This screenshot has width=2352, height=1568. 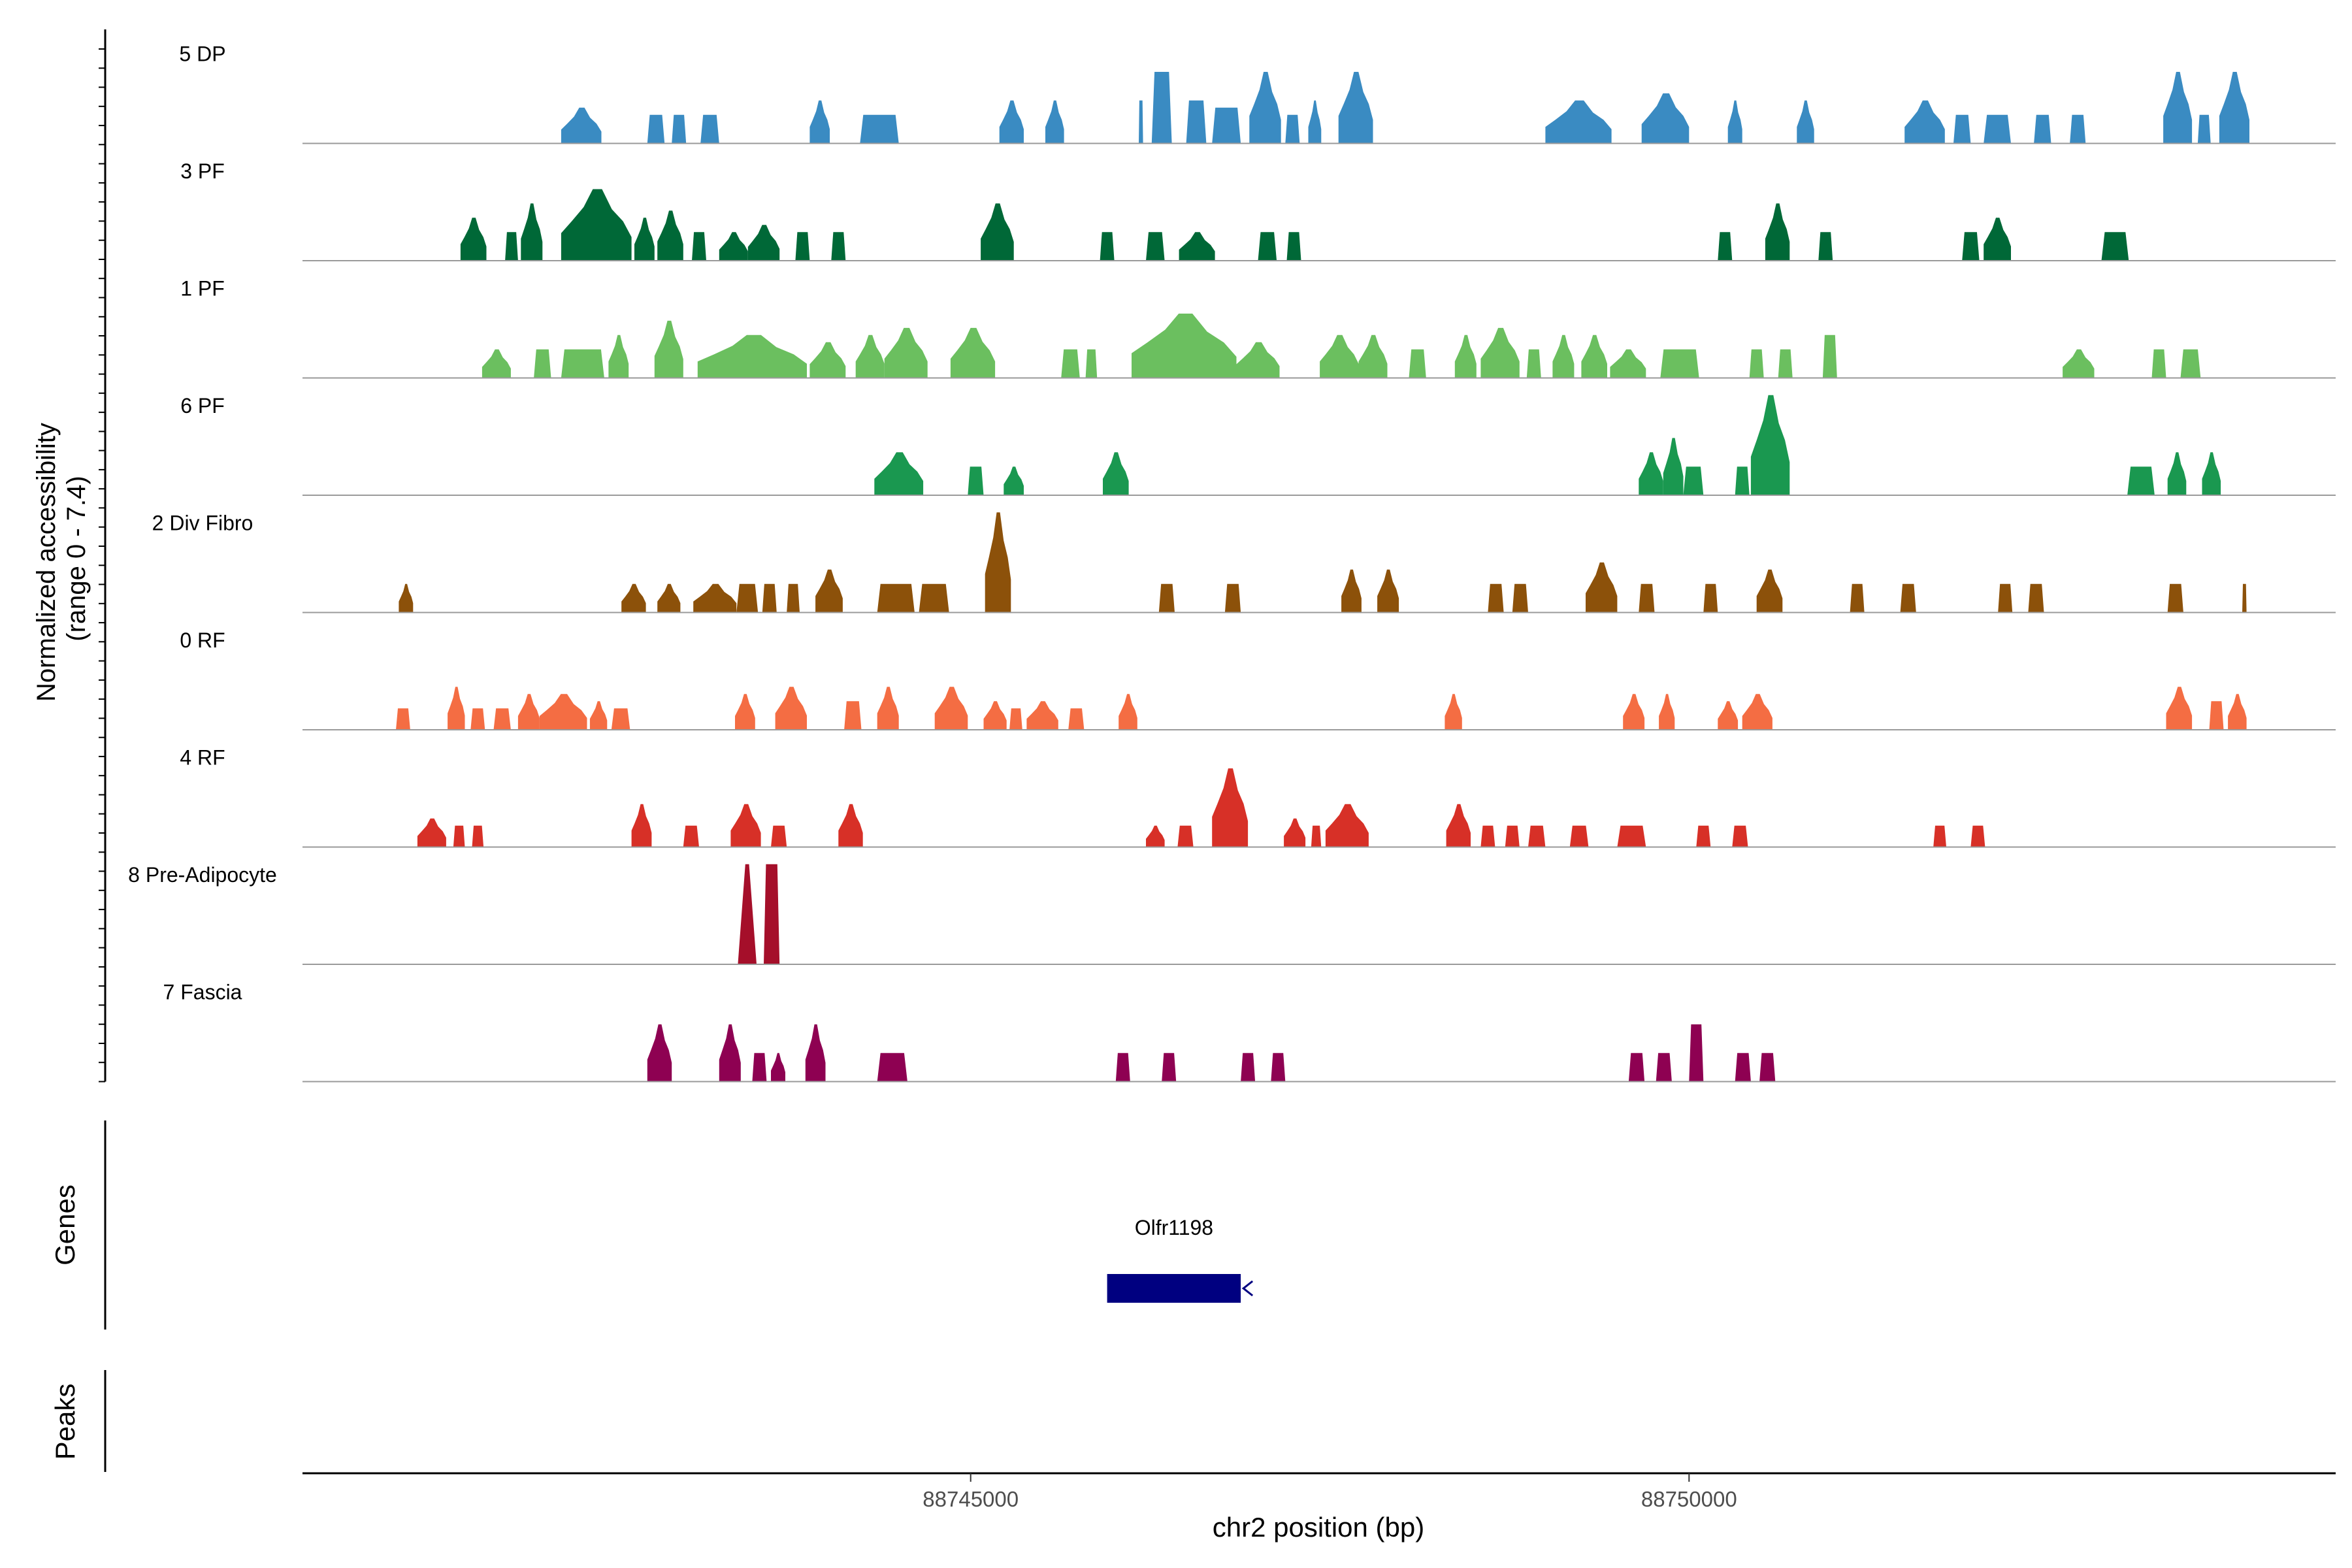 I want to click on track-5-dp: 5 DP, so click(x=1257, y=93).